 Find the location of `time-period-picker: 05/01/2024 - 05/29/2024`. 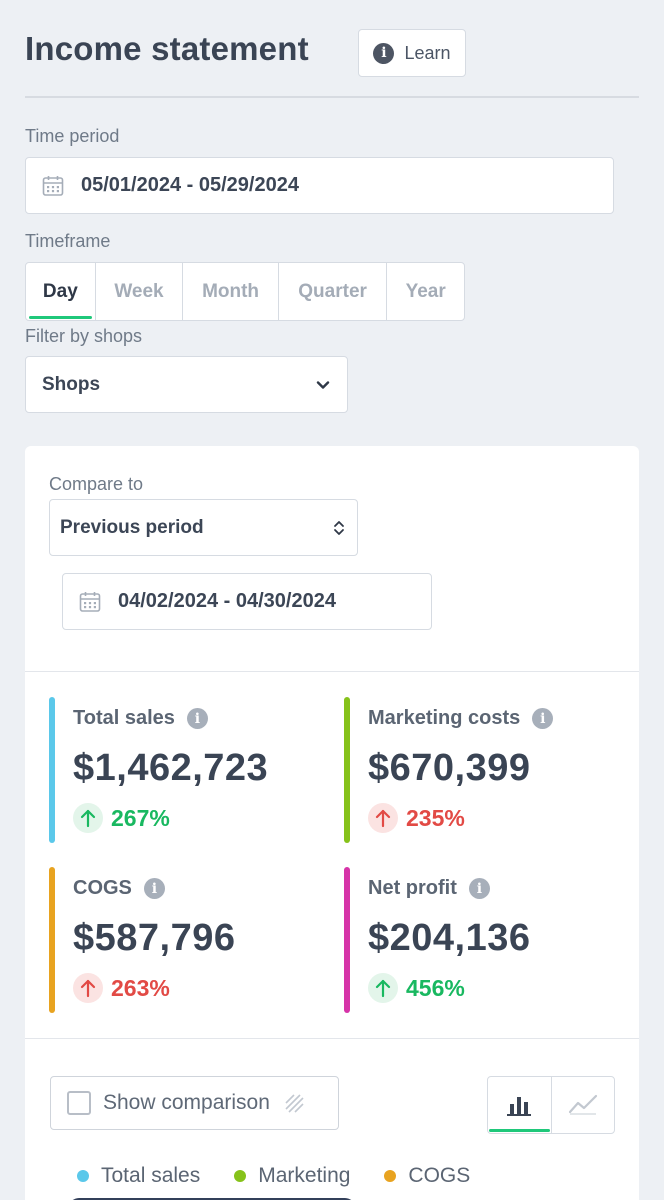

time-period-picker: 05/01/2024 - 05/29/2024 is located at coordinates (319, 185).